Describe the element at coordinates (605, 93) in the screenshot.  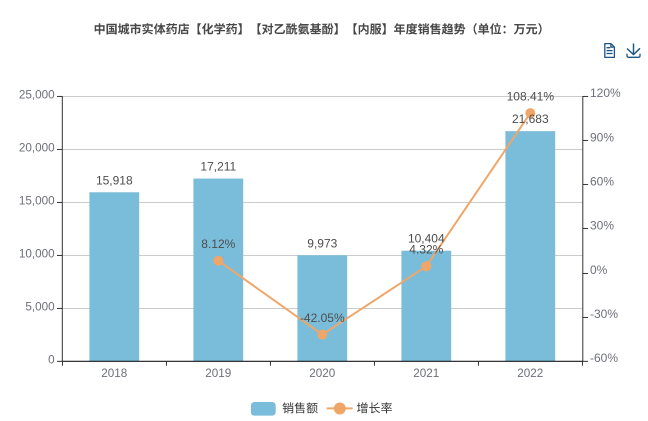
I see `svg-text: 120%` at that location.